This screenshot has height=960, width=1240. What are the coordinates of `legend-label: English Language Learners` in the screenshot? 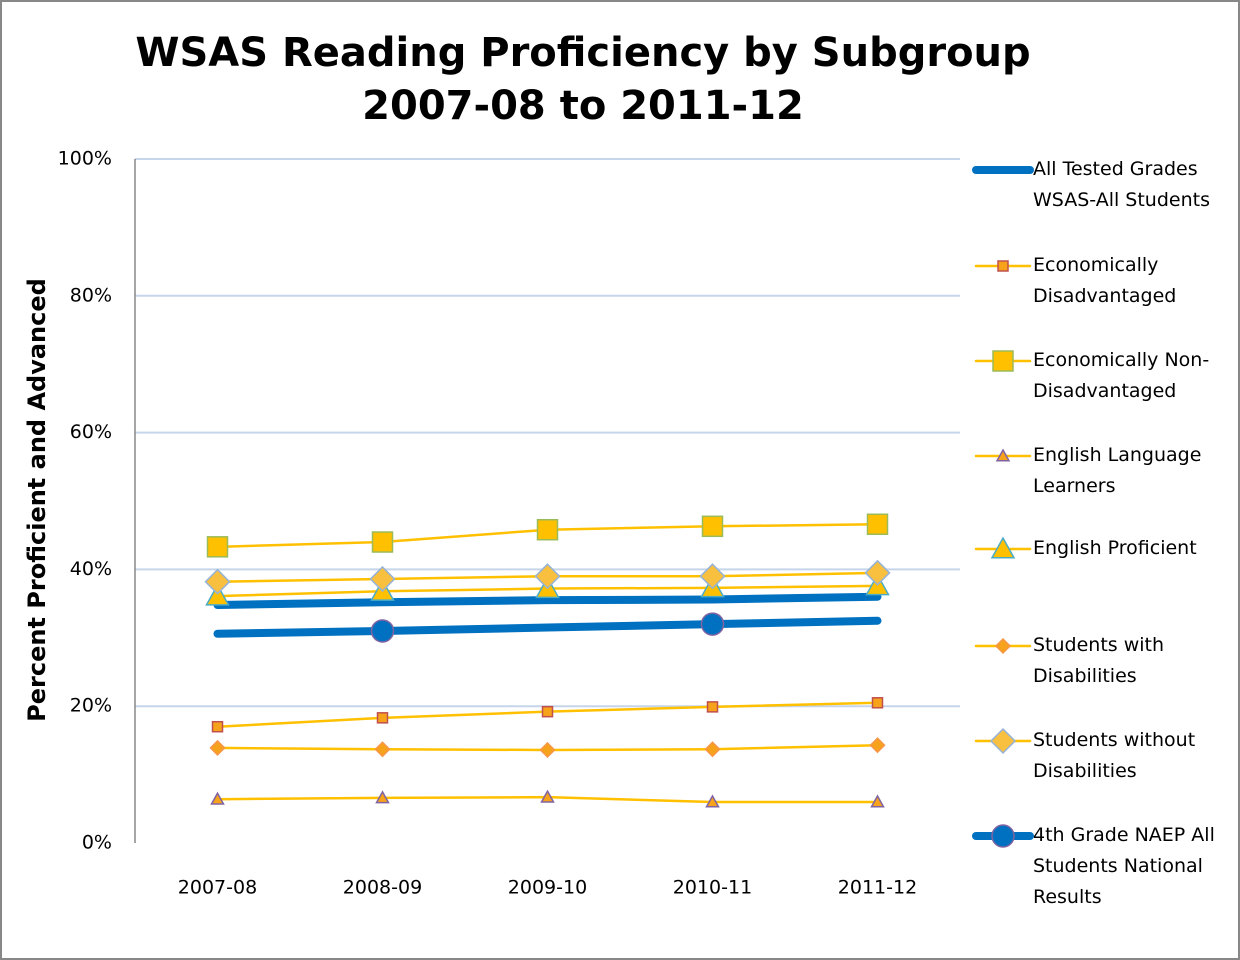 It's located at (1117, 470).